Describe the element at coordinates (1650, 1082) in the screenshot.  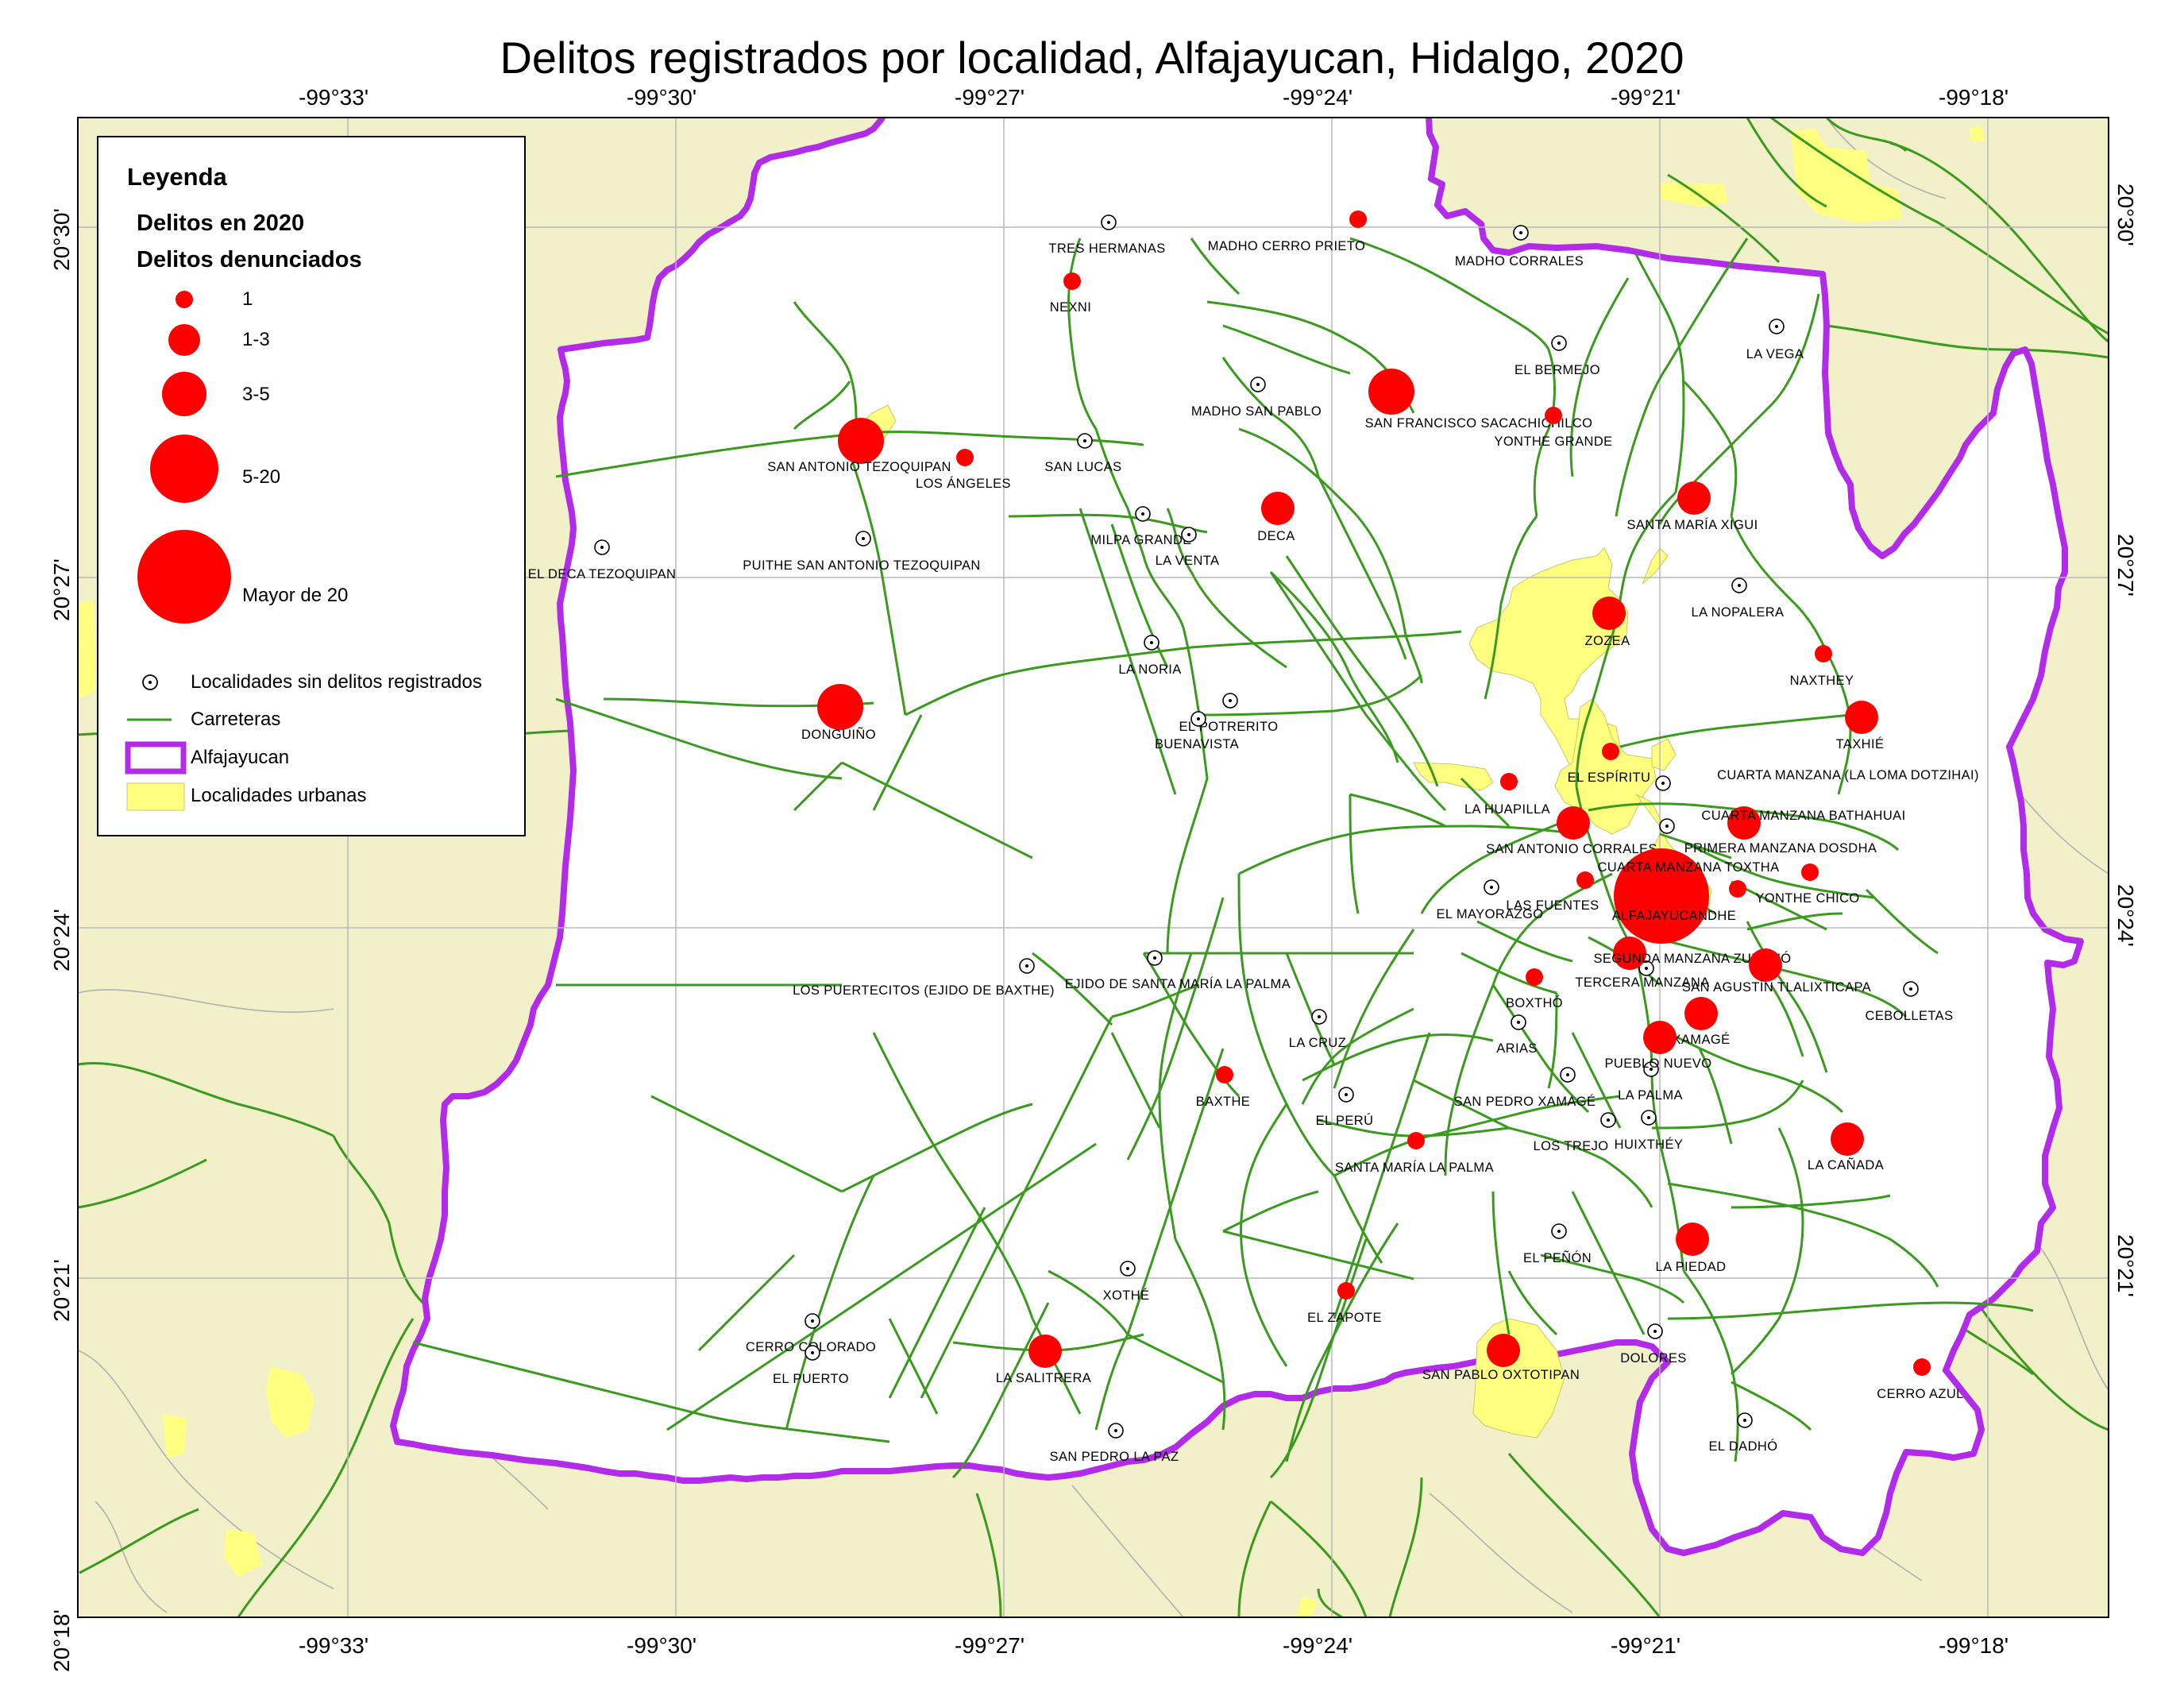
I see `locality-no-crime: LA PALMA` at that location.